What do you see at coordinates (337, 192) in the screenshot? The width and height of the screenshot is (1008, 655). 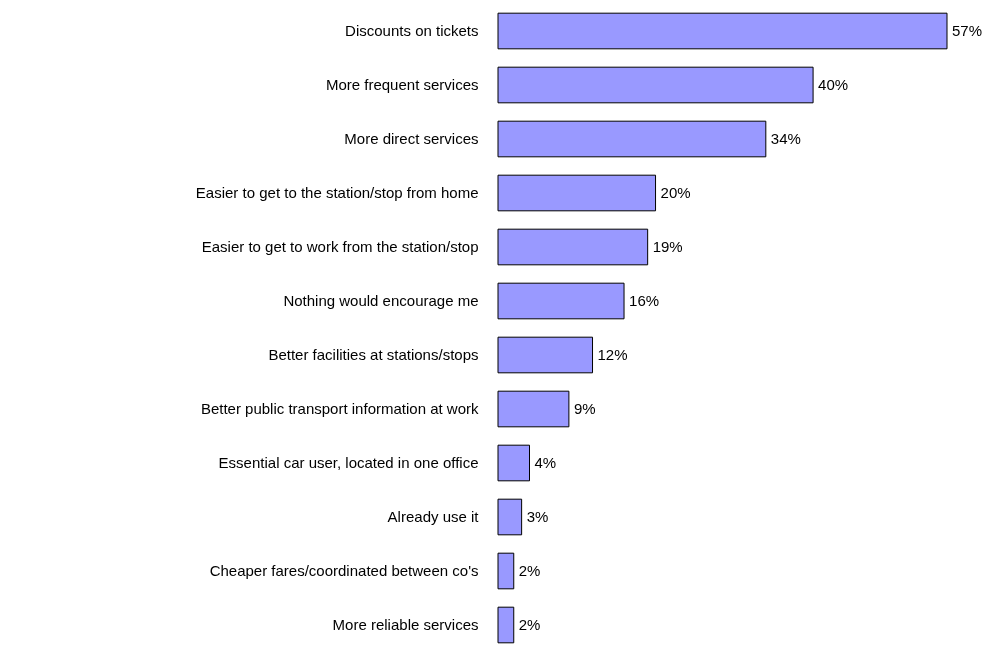 I see `y-tick-label: Easier to get to the station/stop from home` at bounding box center [337, 192].